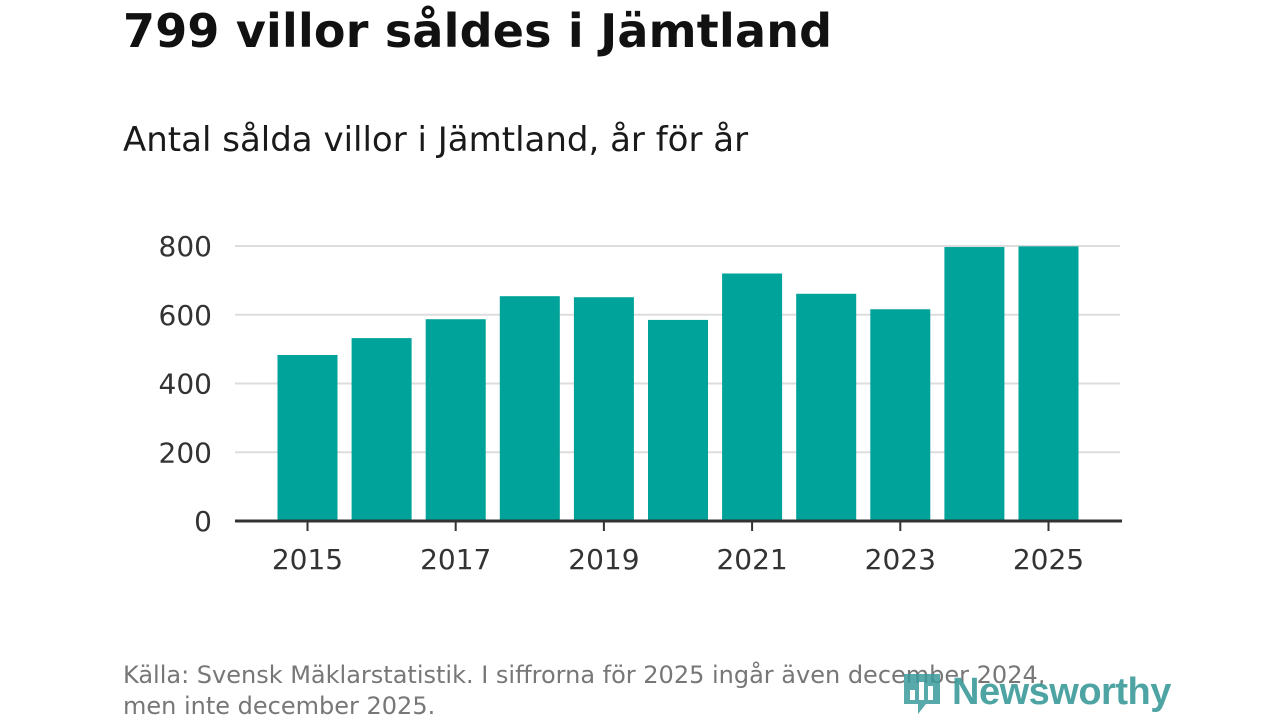 Image resolution: width=1280 pixels, height=722 pixels. I want to click on bar-2018, so click(529, 408).